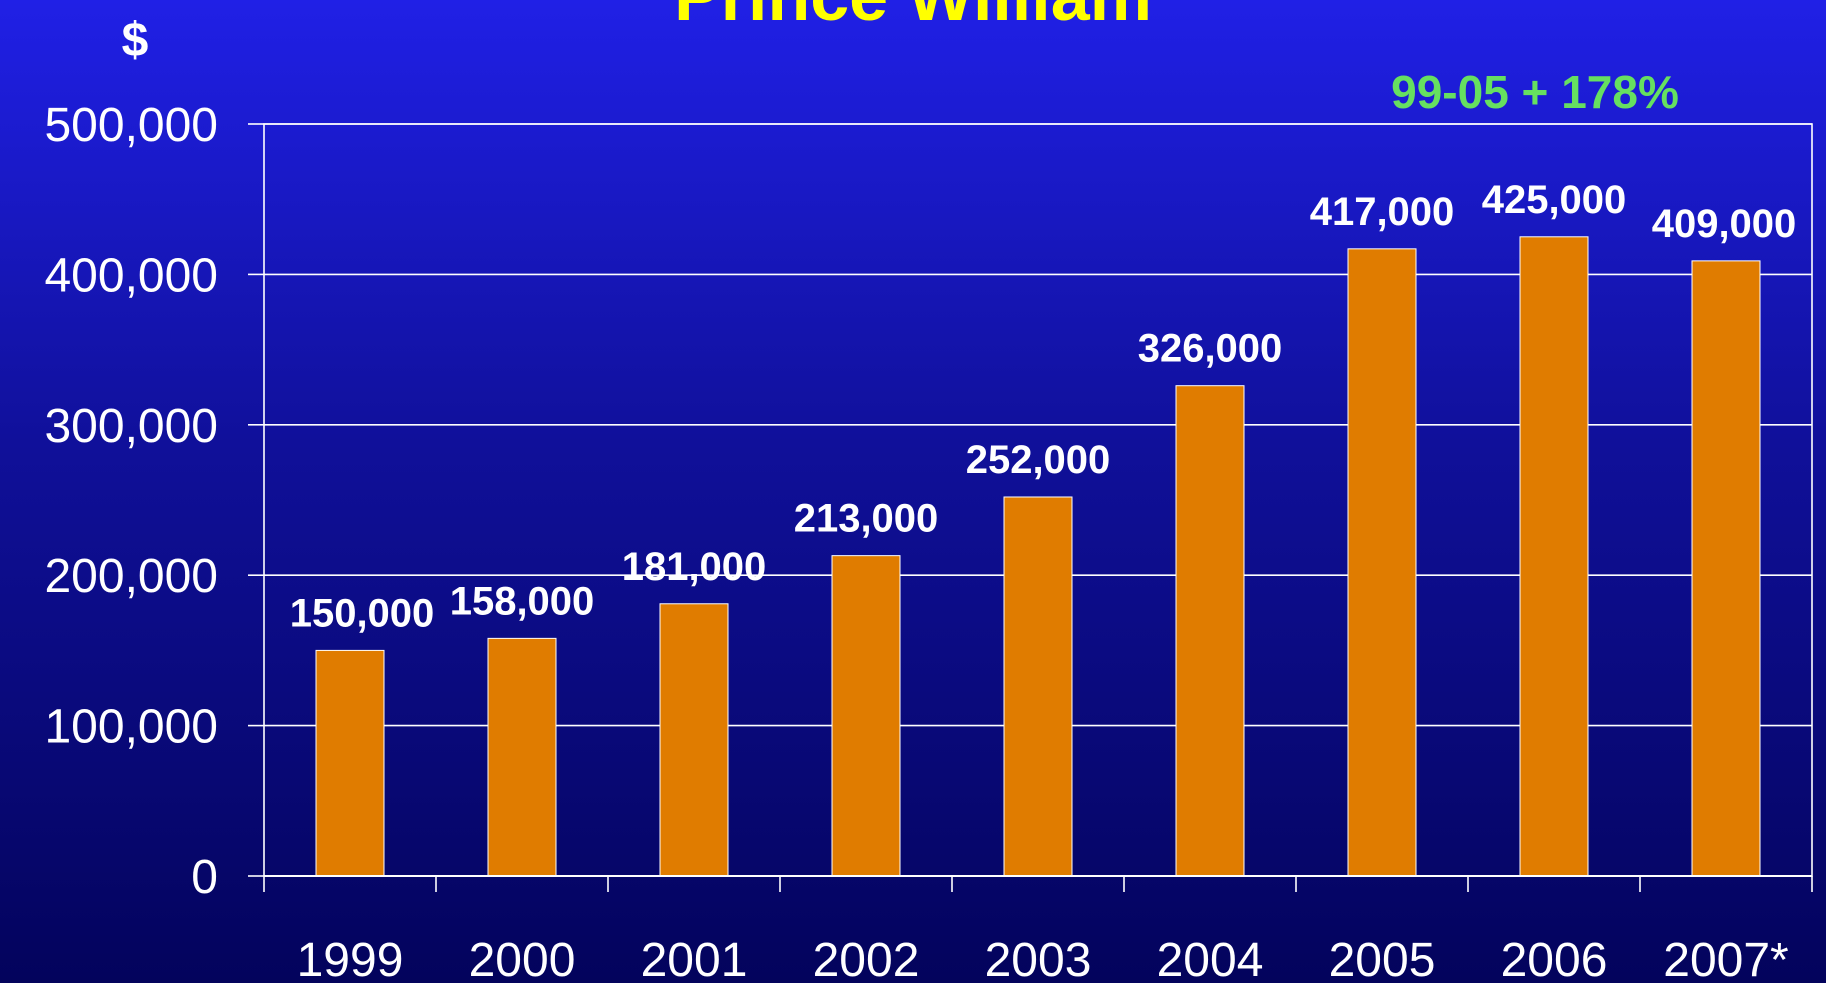 The image size is (1826, 983). Describe the element at coordinates (522, 601) in the screenshot. I see `data-label: 158,000` at that location.